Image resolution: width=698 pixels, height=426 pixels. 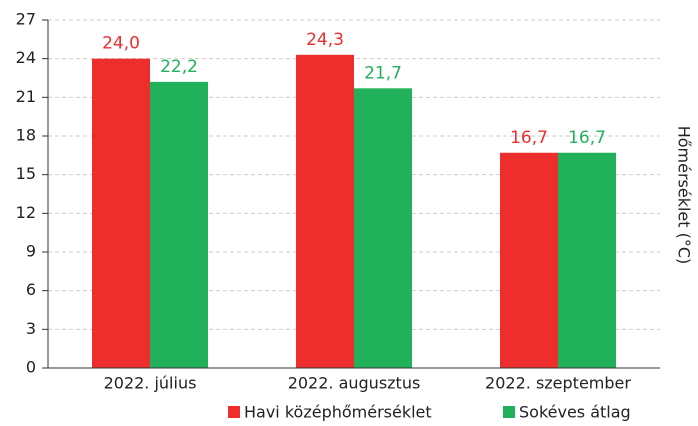 What do you see at coordinates (26, 173) in the screenshot?
I see `y-tick-label: 15` at bounding box center [26, 173].